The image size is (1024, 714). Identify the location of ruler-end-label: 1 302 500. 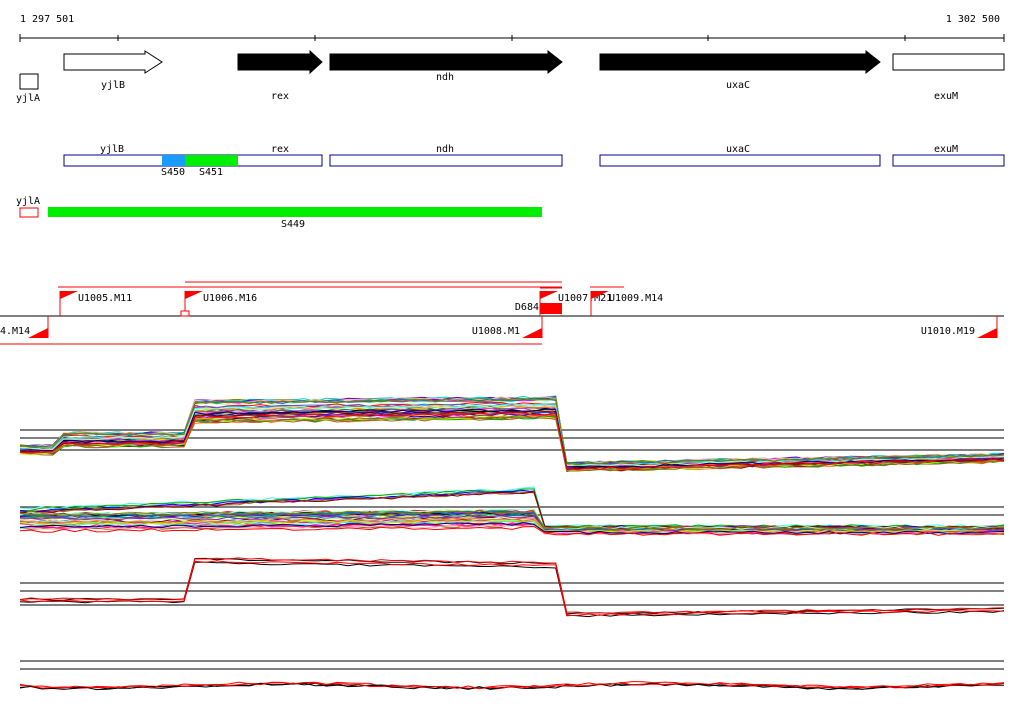
(973, 19).